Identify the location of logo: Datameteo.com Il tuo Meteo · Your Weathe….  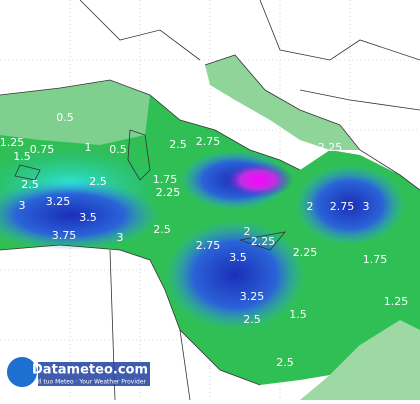
(77, 372).